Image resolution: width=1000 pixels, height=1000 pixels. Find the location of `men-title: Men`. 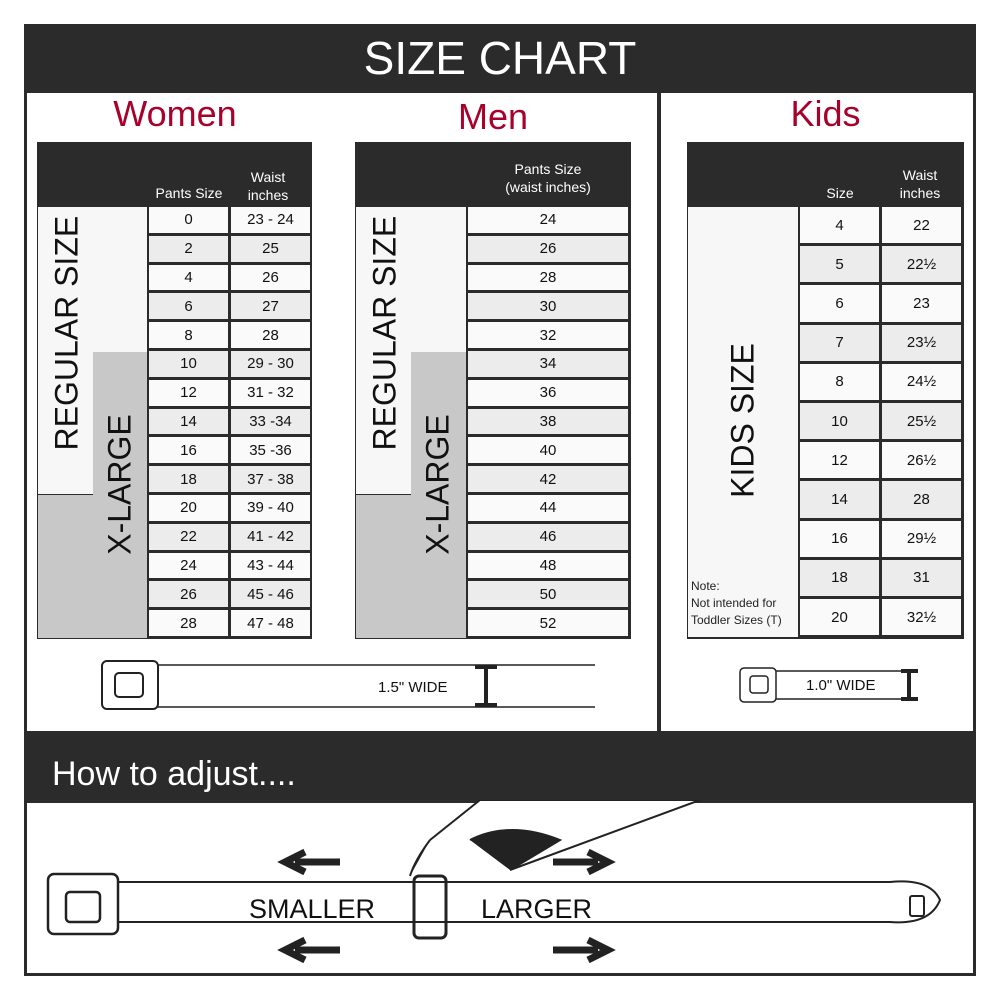

men-title: Men is located at coordinates (493, 116).